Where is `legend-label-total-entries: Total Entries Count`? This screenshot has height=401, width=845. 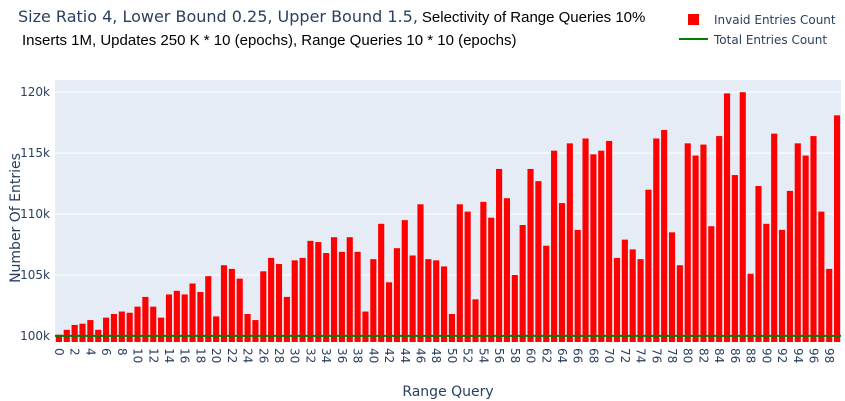 legend-label-total-entries: Total Entries Count is located at coordinates (770, 40).